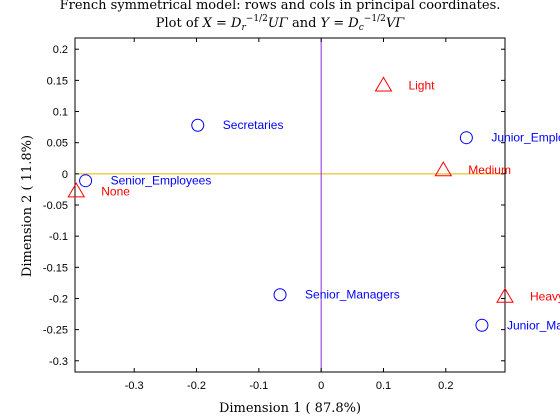  Describe the element at coordinates (253, 125) in the screenshot. I see `point-label: Secretaries` at that location.